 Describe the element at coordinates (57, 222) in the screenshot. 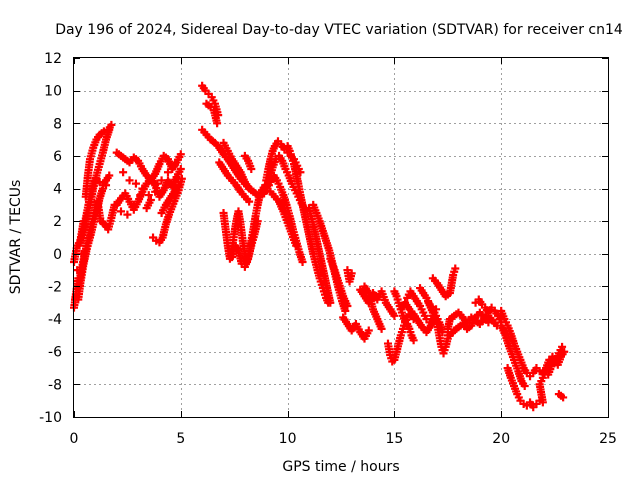

I see `y-tick-label: 2` at that location.